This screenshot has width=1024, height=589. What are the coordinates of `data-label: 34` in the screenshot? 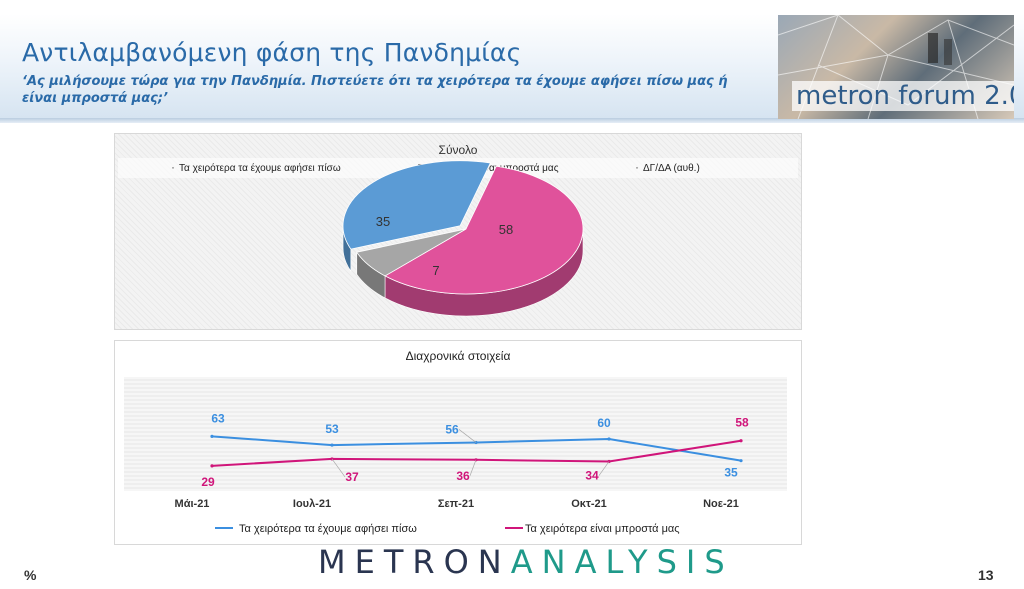 It's located at (592, 476).